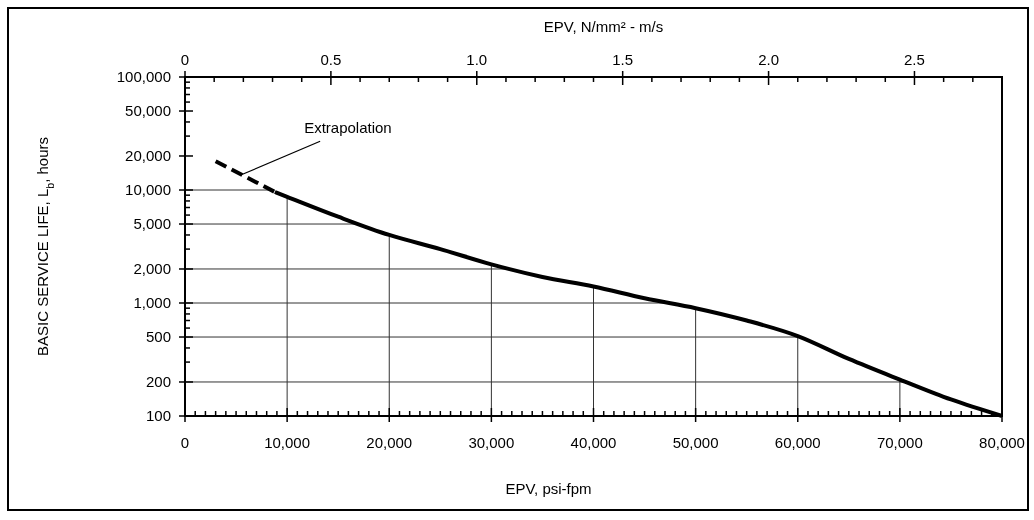 This screenshot has width=1034, height=520. Describe the element at coordinates (389, 442) in the screenshot. I see `x-tick-label: 20,000` at that location.